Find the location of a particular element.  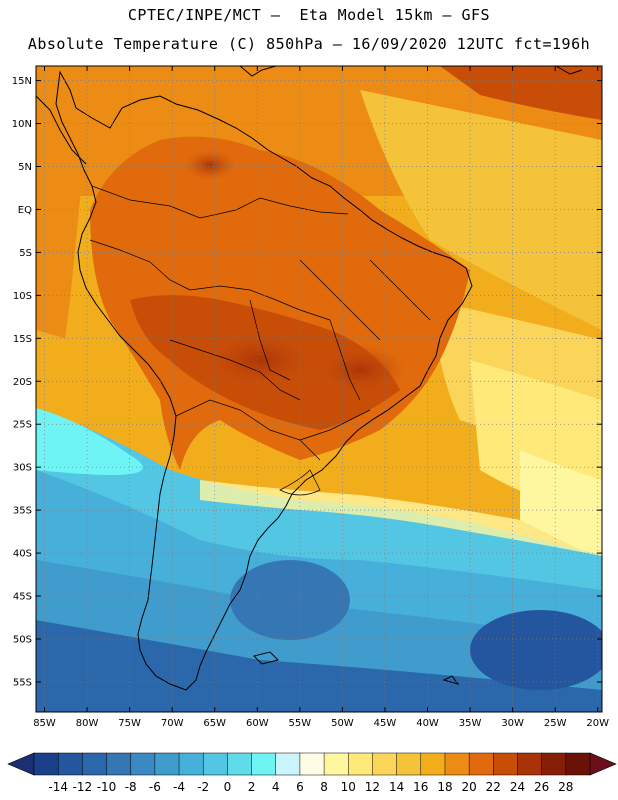

colorbar-label: -14 is located at coordinates (58, 787).